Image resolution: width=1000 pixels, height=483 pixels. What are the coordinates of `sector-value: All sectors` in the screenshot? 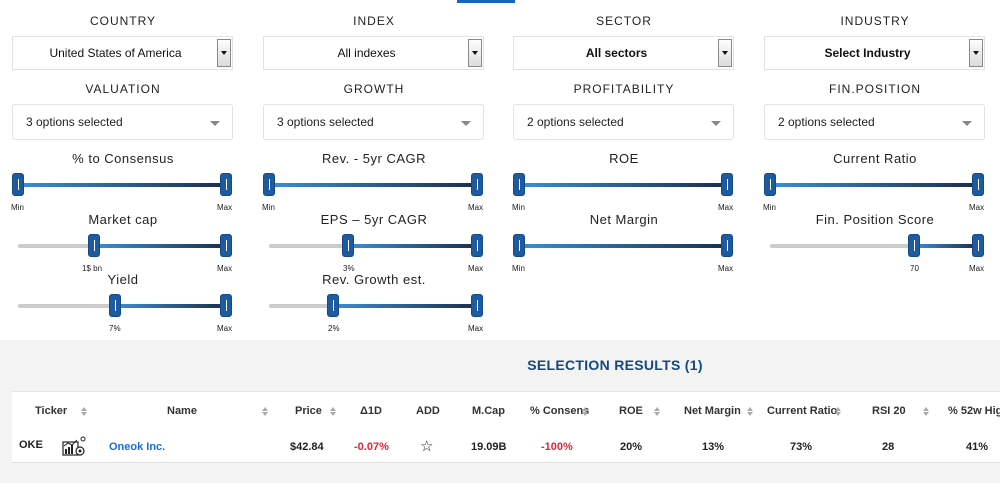 It's located at (616, 53).